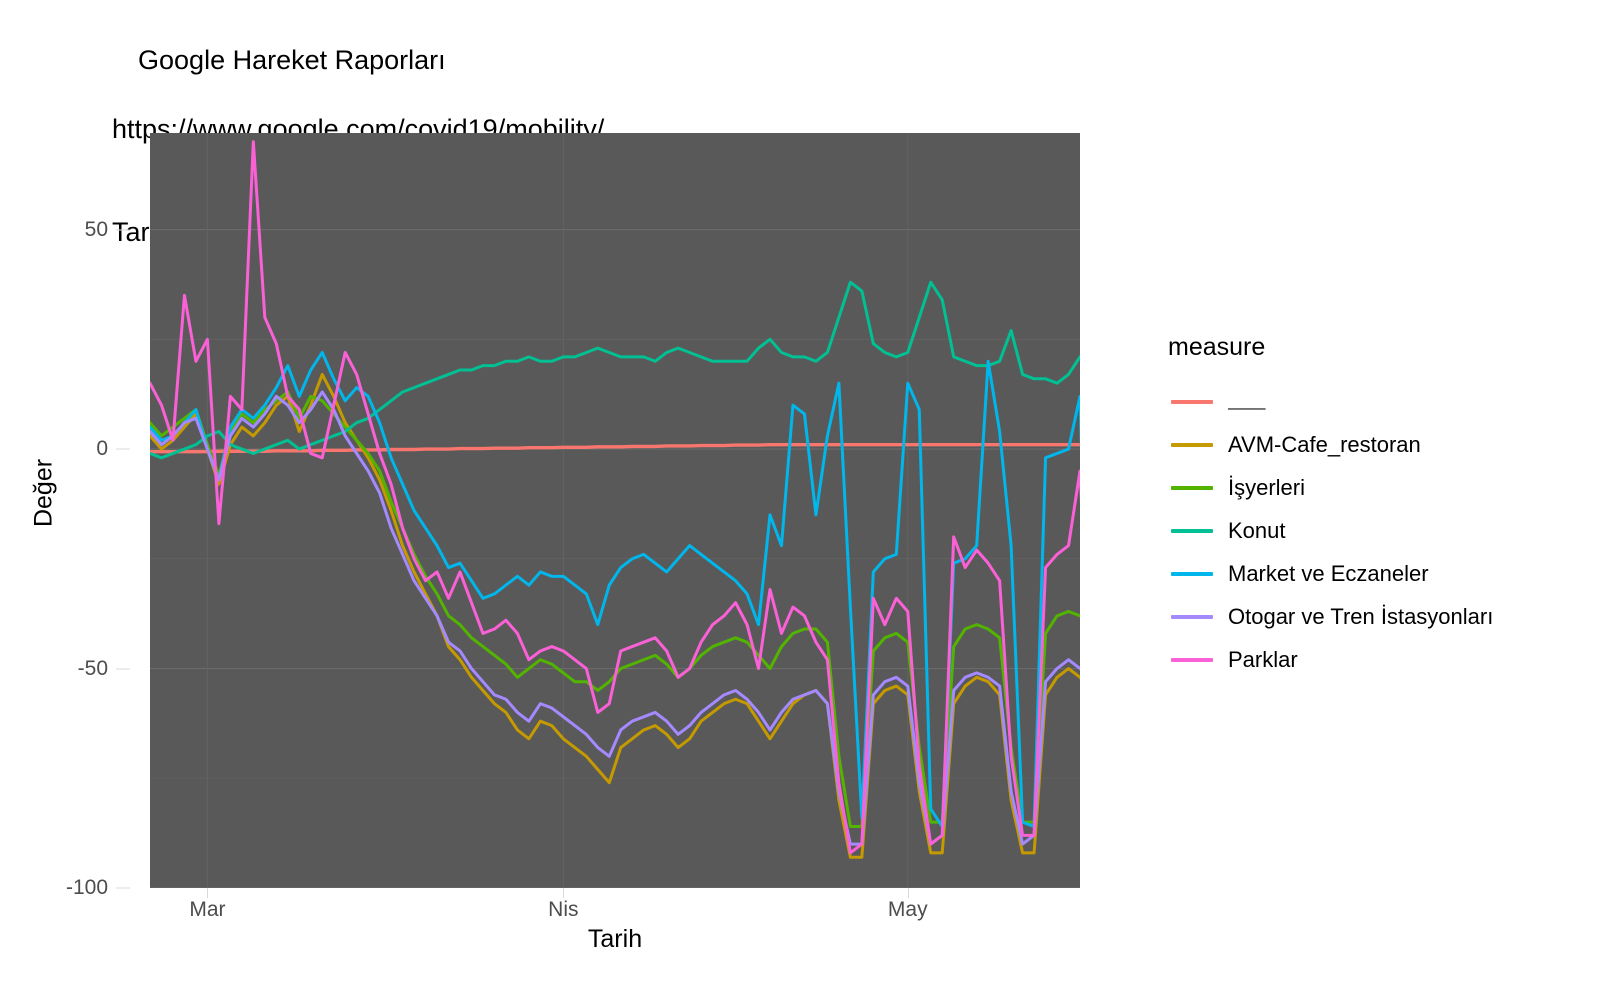 The image size is (1600, 987). I want to click on y-axis-tick-label: -100, so click(86, 887).